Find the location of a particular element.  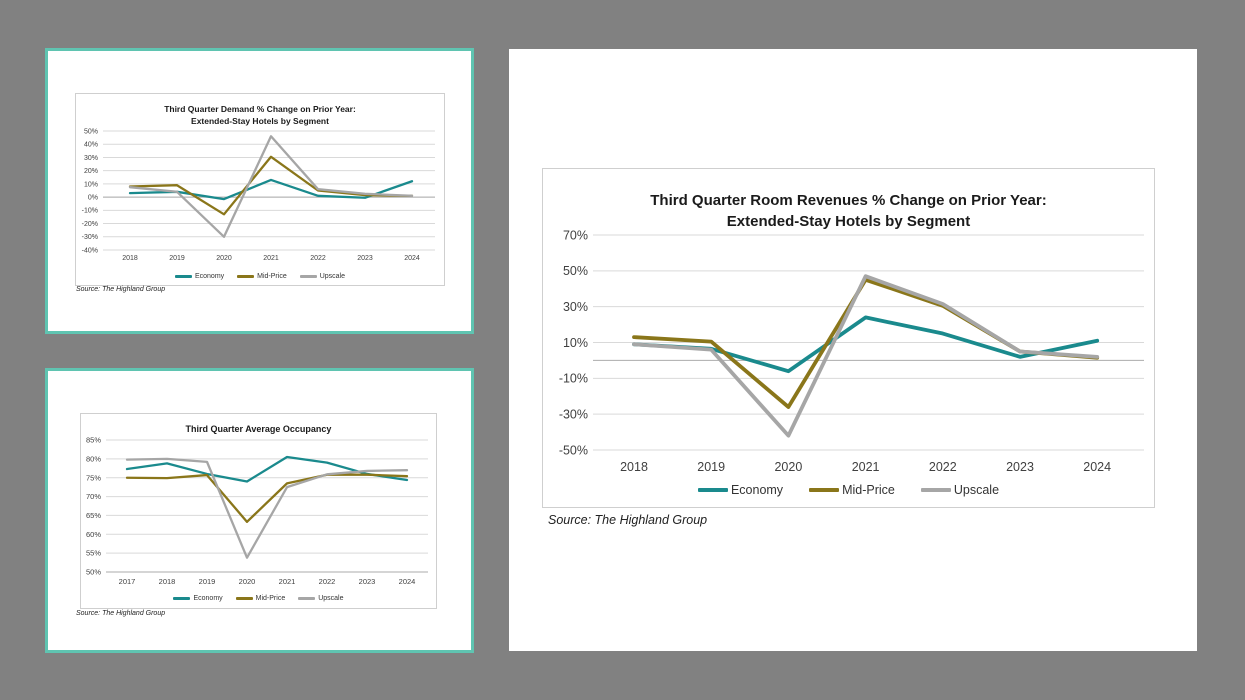

demand-chart-title-line2: Extended-Stay Hotels by Segment is located at coordinates (260, 121).